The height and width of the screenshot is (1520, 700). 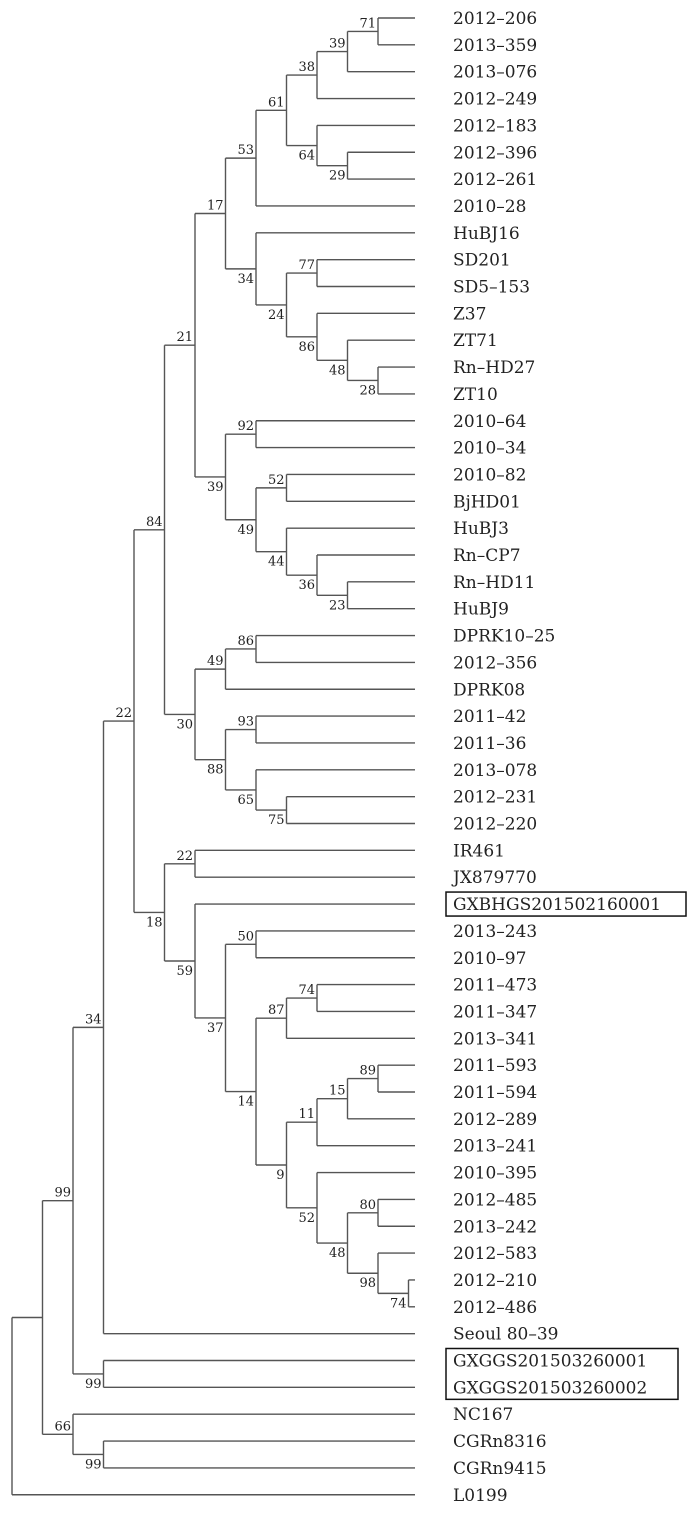 What do you see at coordinates (487, 502) in the screenshot?
I see `taxon-label: BjHD01` at bounding box center [487, 502].